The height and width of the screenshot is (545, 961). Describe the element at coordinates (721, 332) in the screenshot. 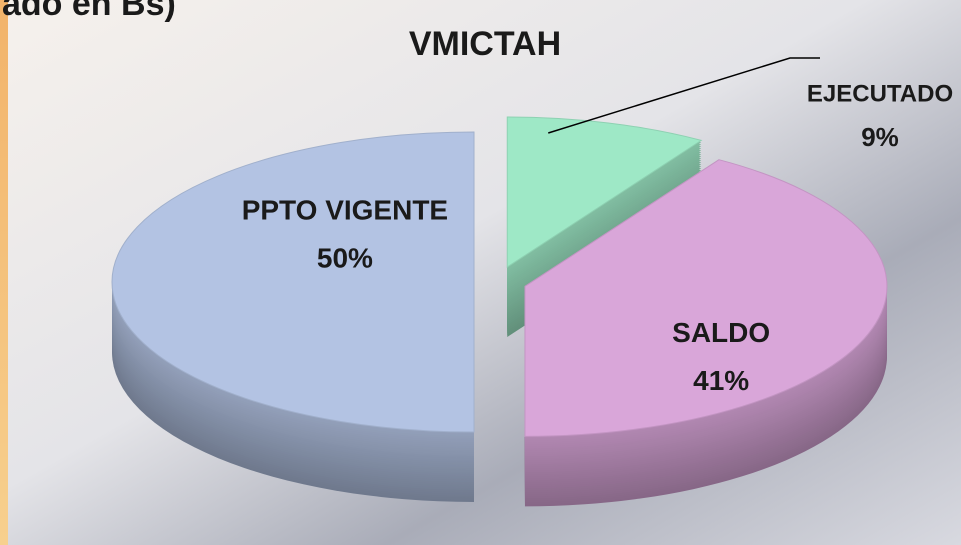

I see `slice-label: SALDO` at that location.